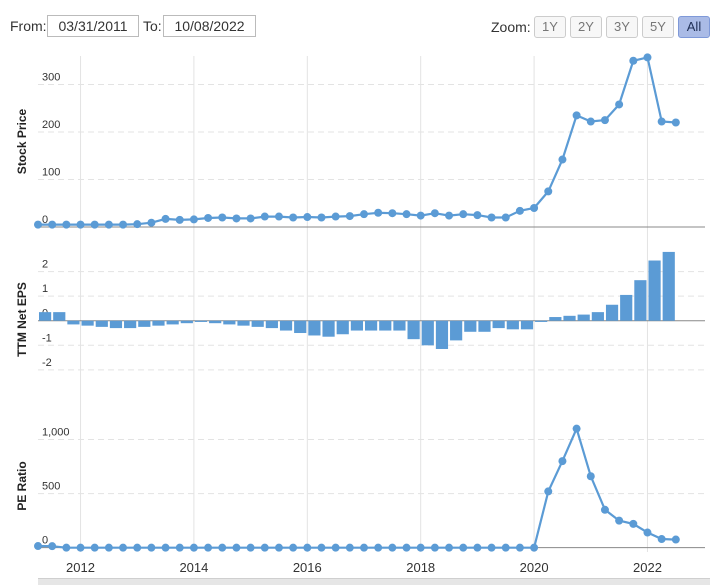 This screenshot has height=585, width=720. I want to click on zoom-5y-button: 5Y, so click(658, 27).